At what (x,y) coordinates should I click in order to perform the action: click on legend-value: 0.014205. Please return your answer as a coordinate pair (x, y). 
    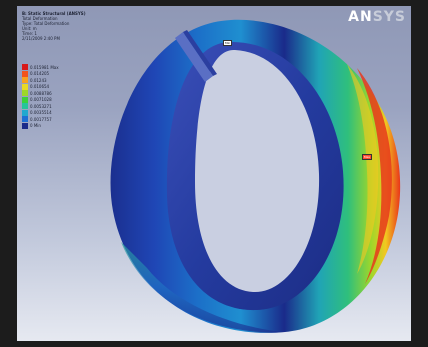
    Looking at the image, I should click on (40, 74).